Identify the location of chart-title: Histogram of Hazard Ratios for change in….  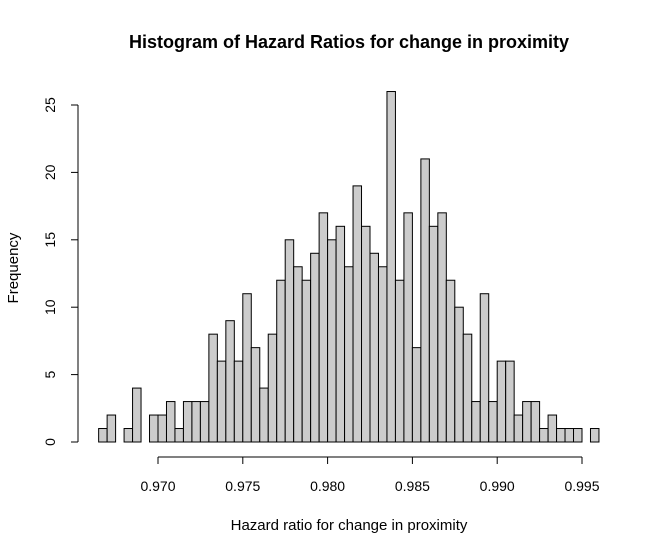
(349, 42).